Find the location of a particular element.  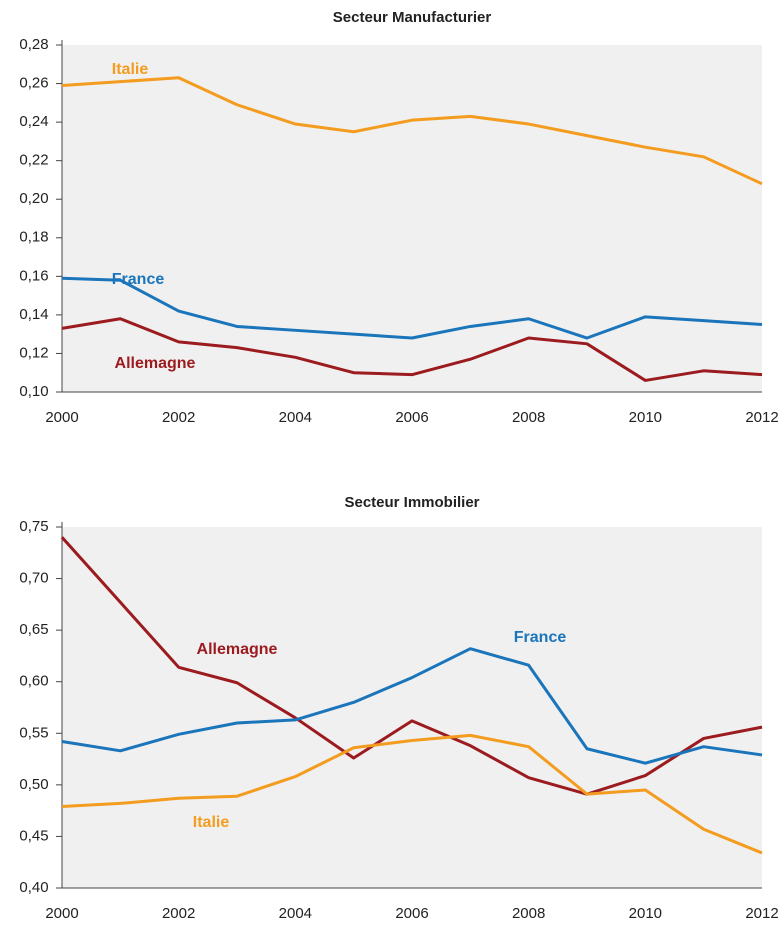

y-tick-label: 0,45 is located at coordinates (33, 835).